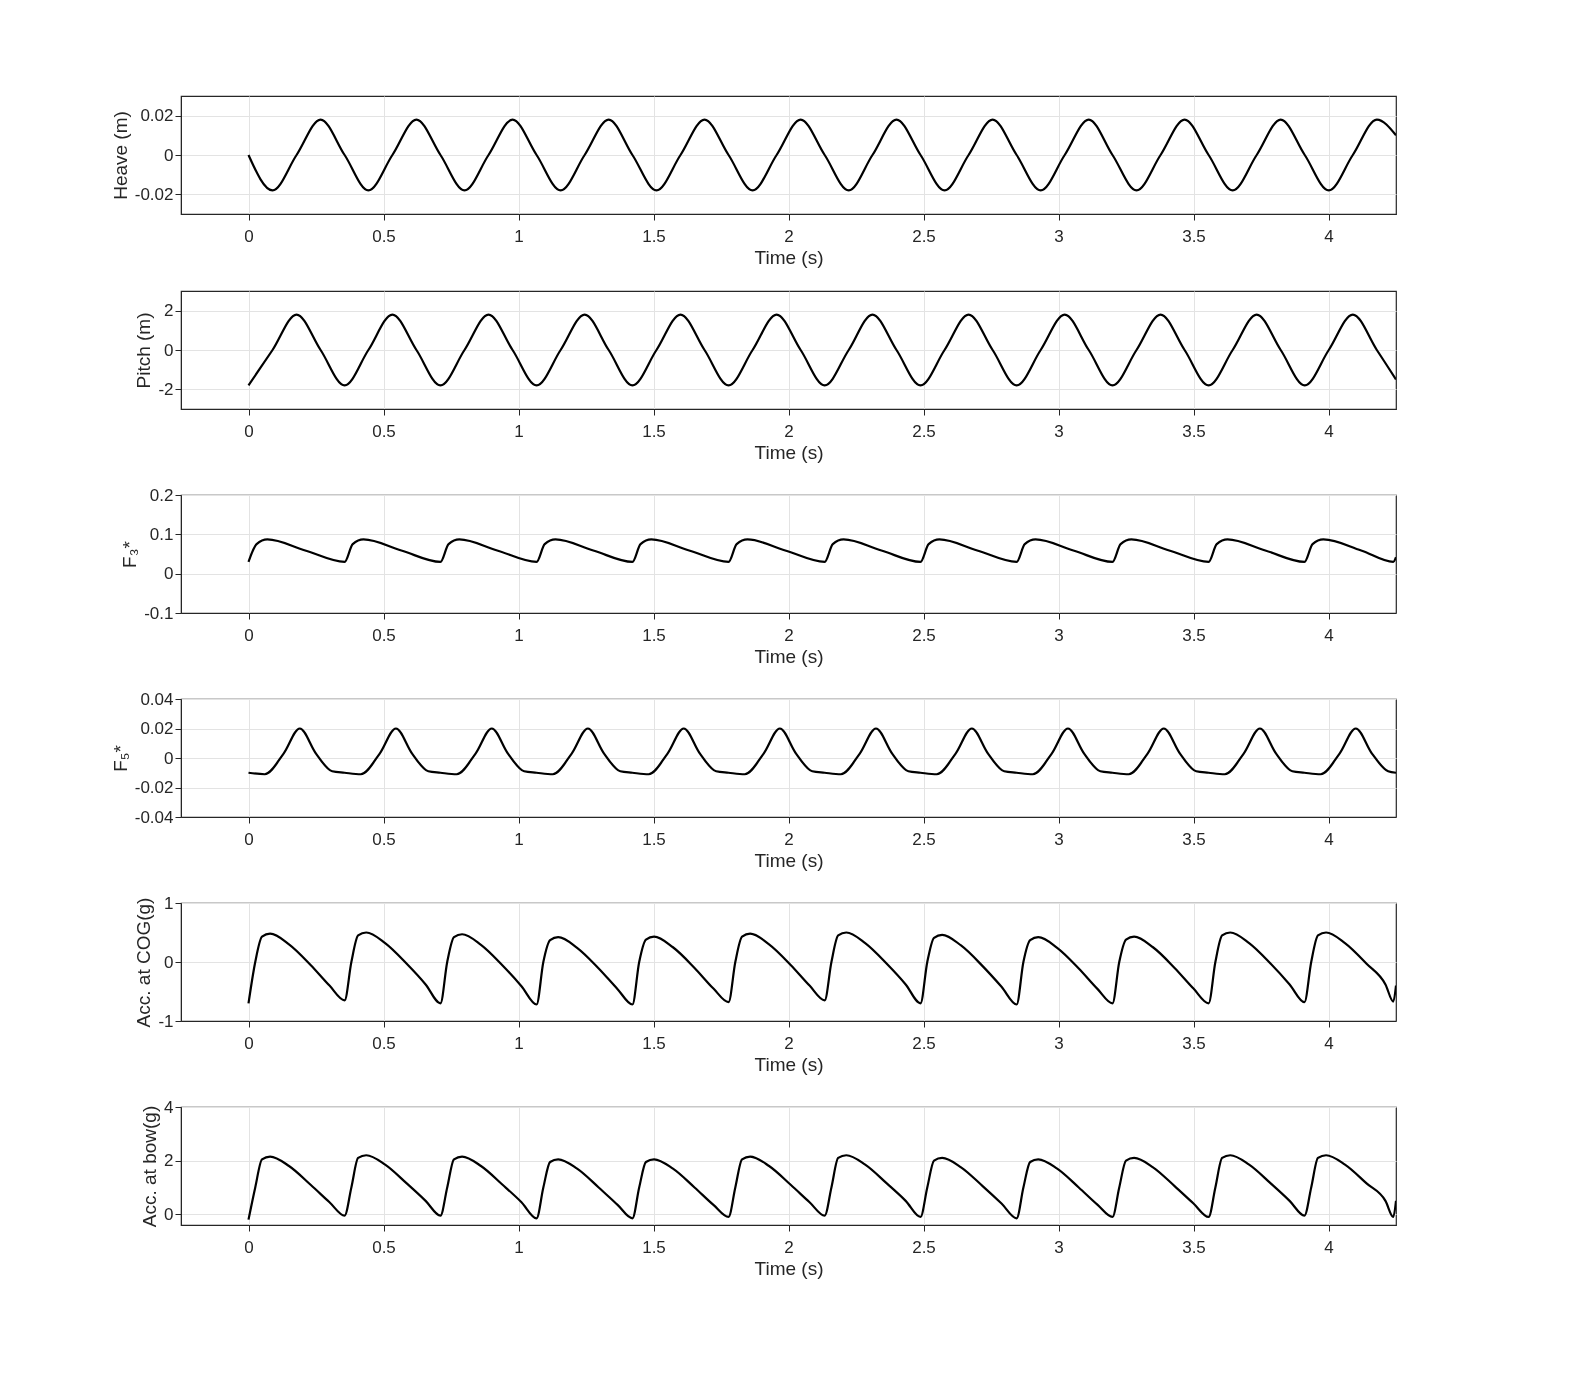  What do you see at coordinates (144, 350) in the screenshot?
I see `y-axis-title: Pitch (m)` at bounding box center [144, 350].